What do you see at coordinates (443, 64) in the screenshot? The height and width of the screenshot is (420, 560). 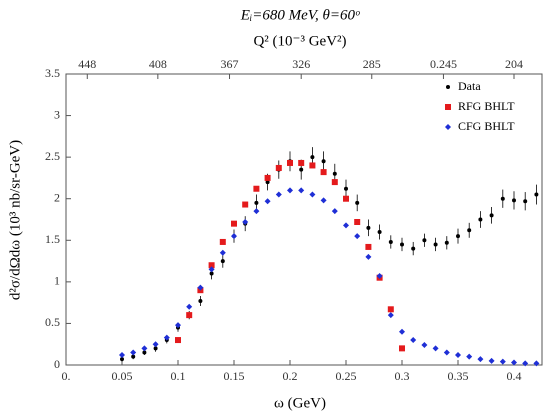 I see `x2-tick-label: 0.245` at bounding box center [443, 64].